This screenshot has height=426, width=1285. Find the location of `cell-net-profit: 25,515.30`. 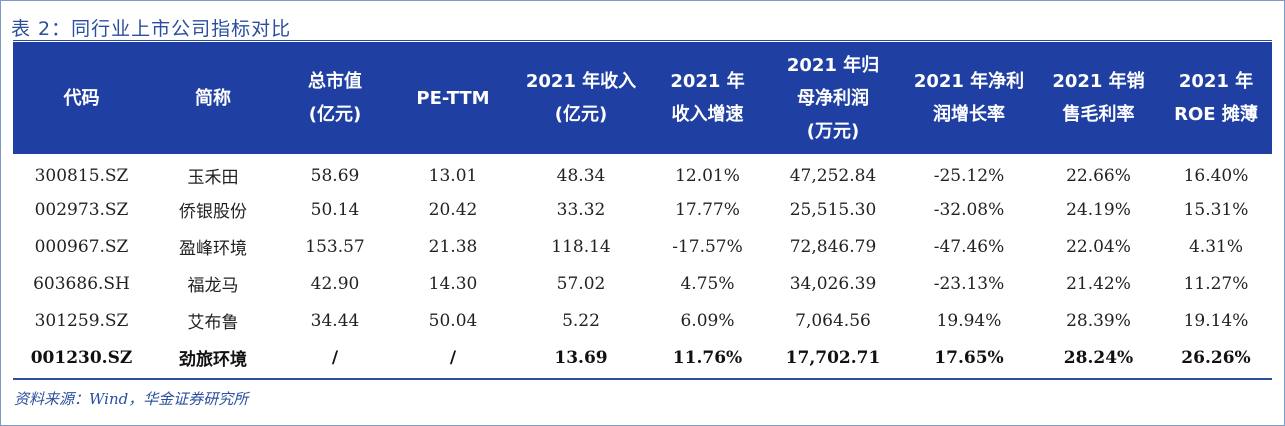

cell-net-profit: 25,515.30 is located at coordinates (833, 209).